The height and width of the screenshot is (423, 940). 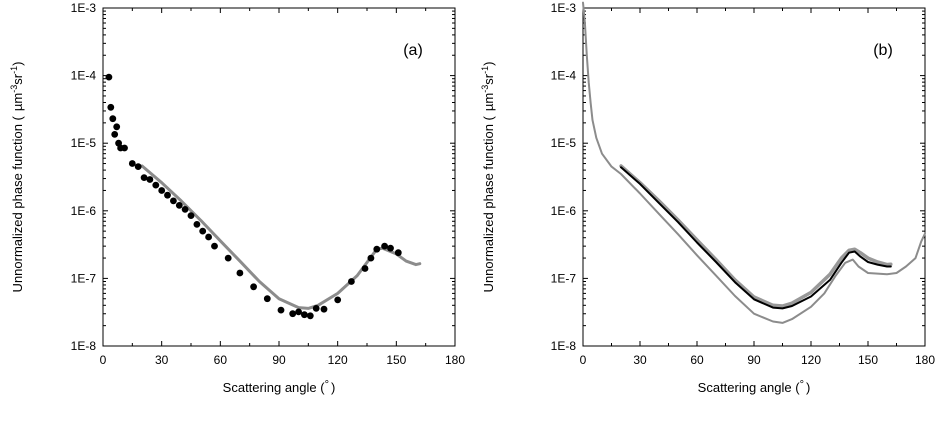 What do you see at coordinates (413, 50) in the screenshot?
I see `panel-label: (a)` at bounding box center [413, 50].